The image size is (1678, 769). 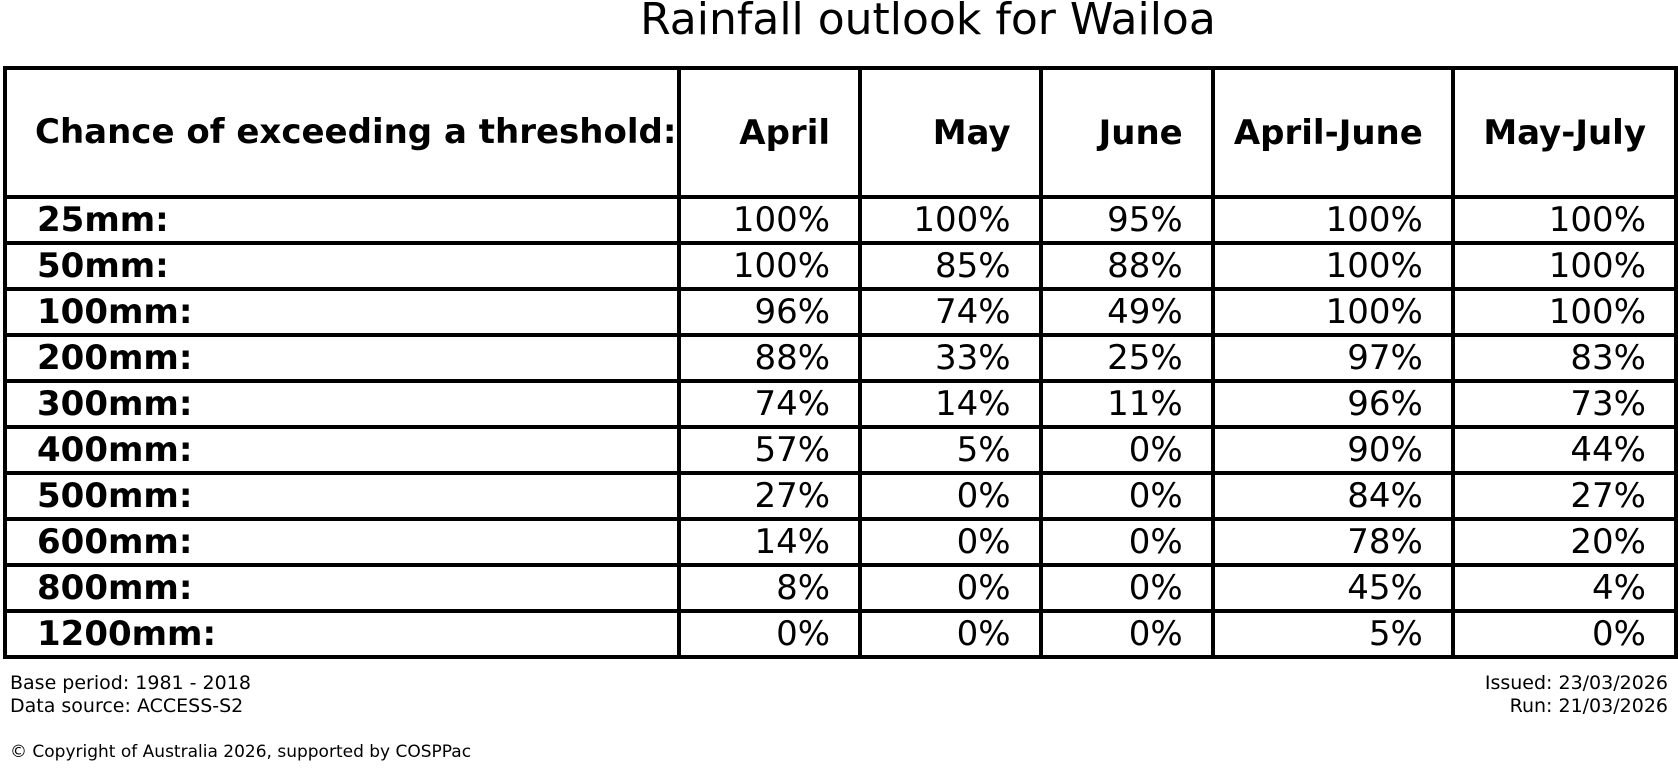 I want to click on table-cell: 57%, so click(x=770, y=450).